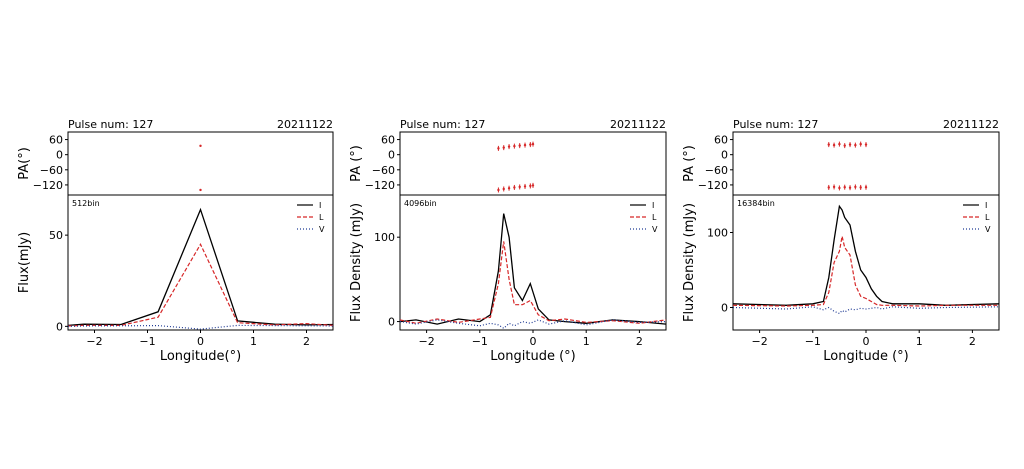 This screenshot has height=469, width=1024. I want to click on flux-ylabel: Flux(mJy), so click(24, 262).